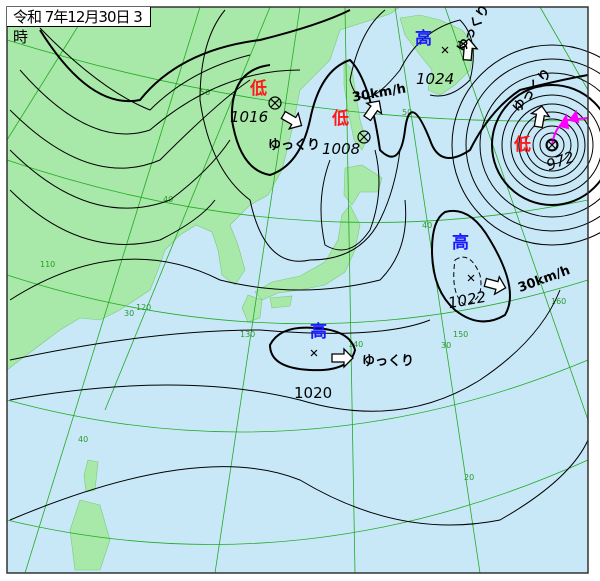 The width and height of the screenshot is (600, 581). Describe the element at coordinates (570, 127) in the screenshot. I see `occluded-front` at that location.